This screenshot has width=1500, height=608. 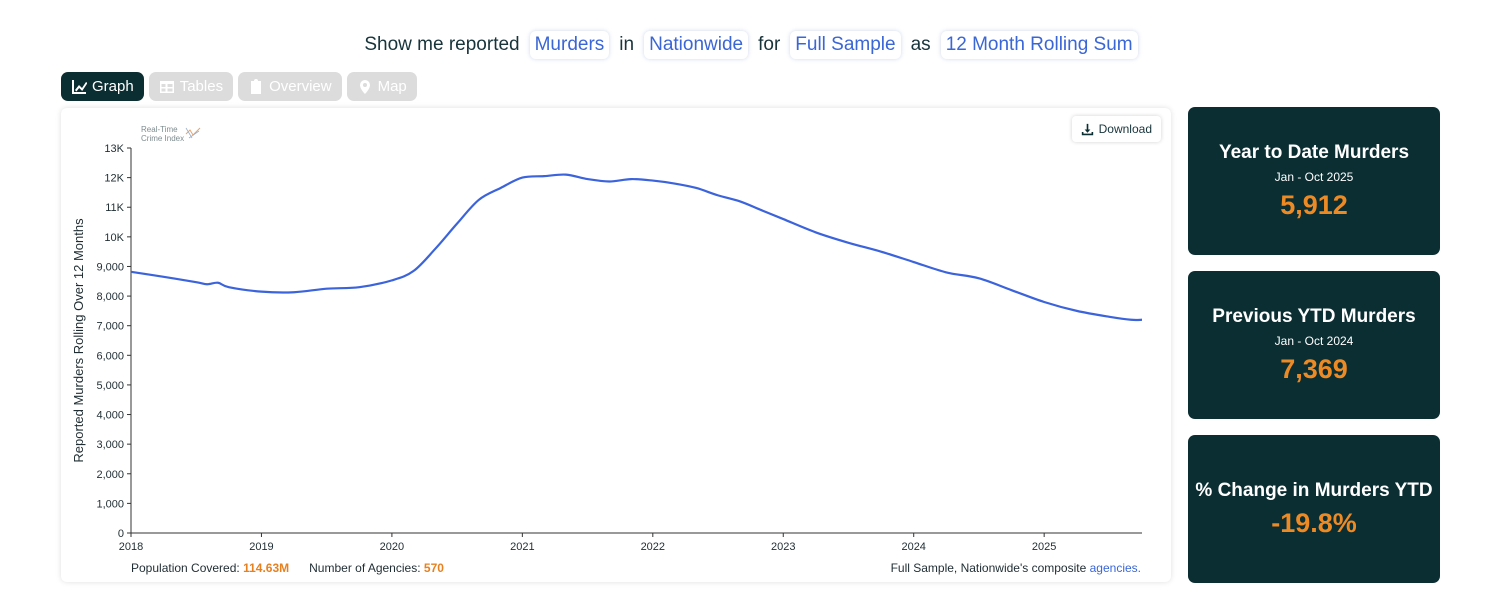 I want to click on y-tick-label: 3,000, so click(x=110, y=445).